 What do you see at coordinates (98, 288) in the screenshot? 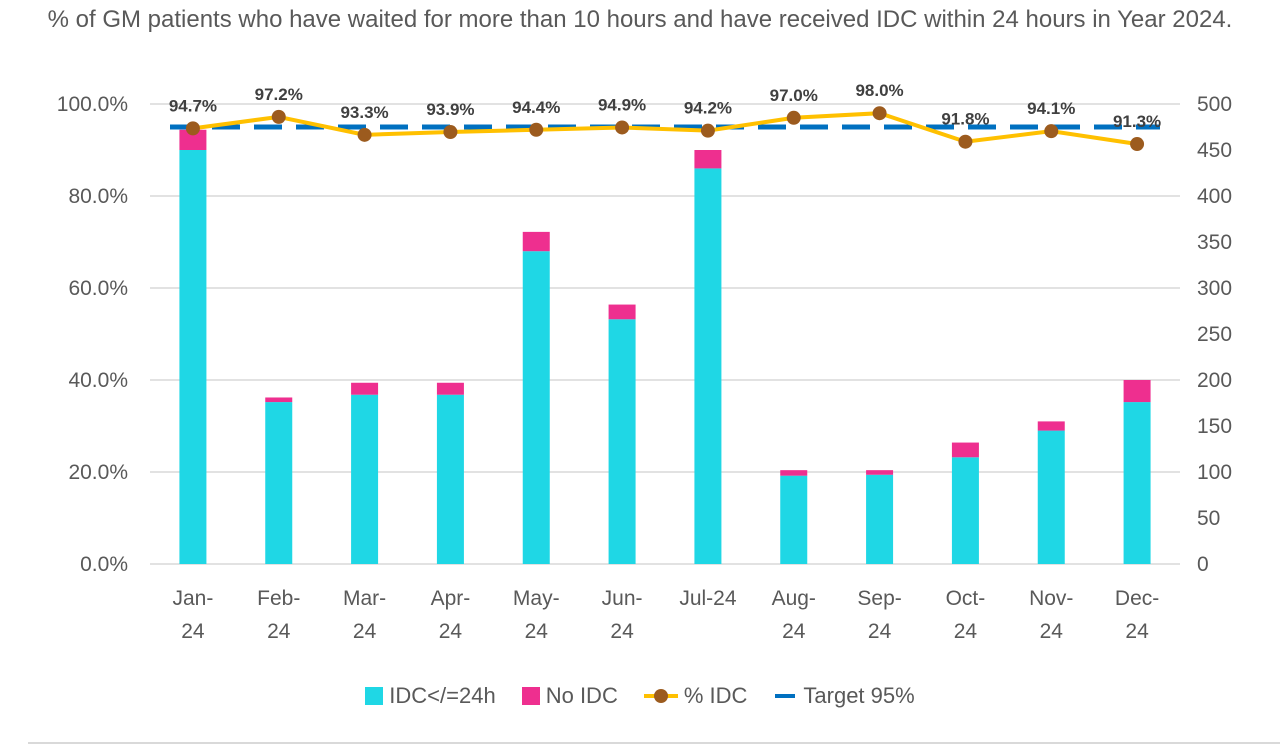
I see `left-axis-tick: 60.0%` at bounding box center [98, 288].